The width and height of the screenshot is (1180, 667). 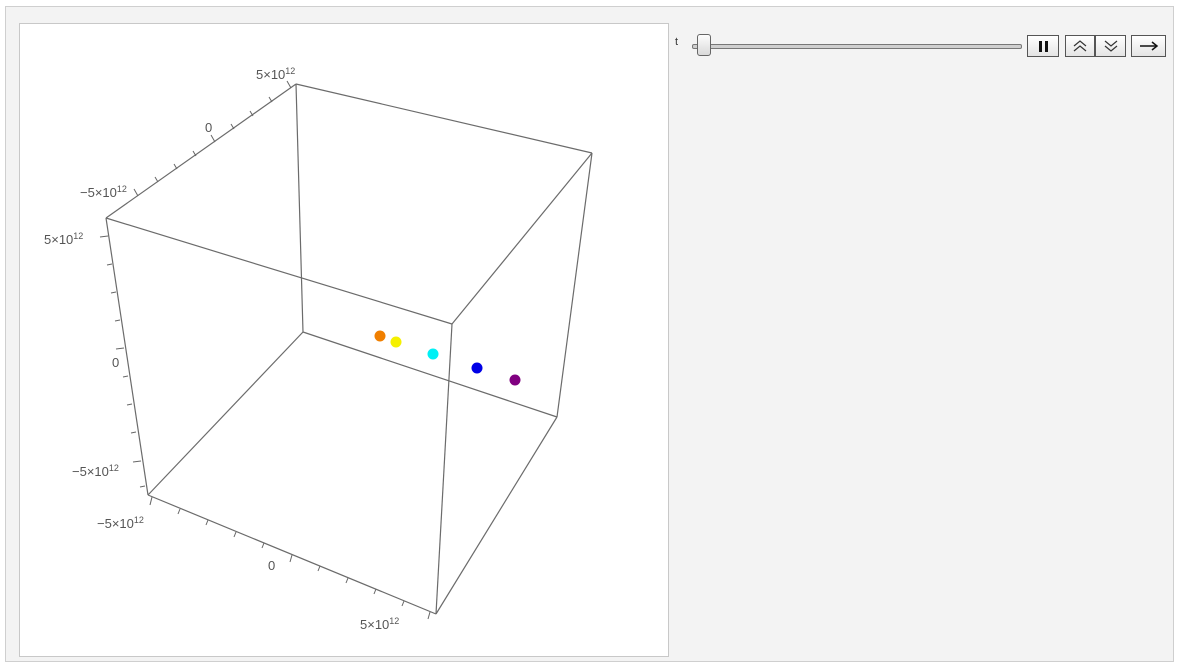 What do you see at coordinates (433, 354) in the screenshot?
I see `point-cyan` at bounding box center [433, 354].